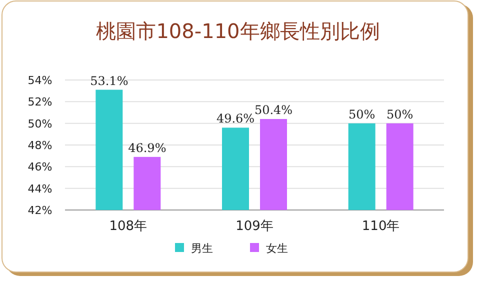 The image size is (477, 281). I want to click on y-tick-label: 50%, so click(40, 123).